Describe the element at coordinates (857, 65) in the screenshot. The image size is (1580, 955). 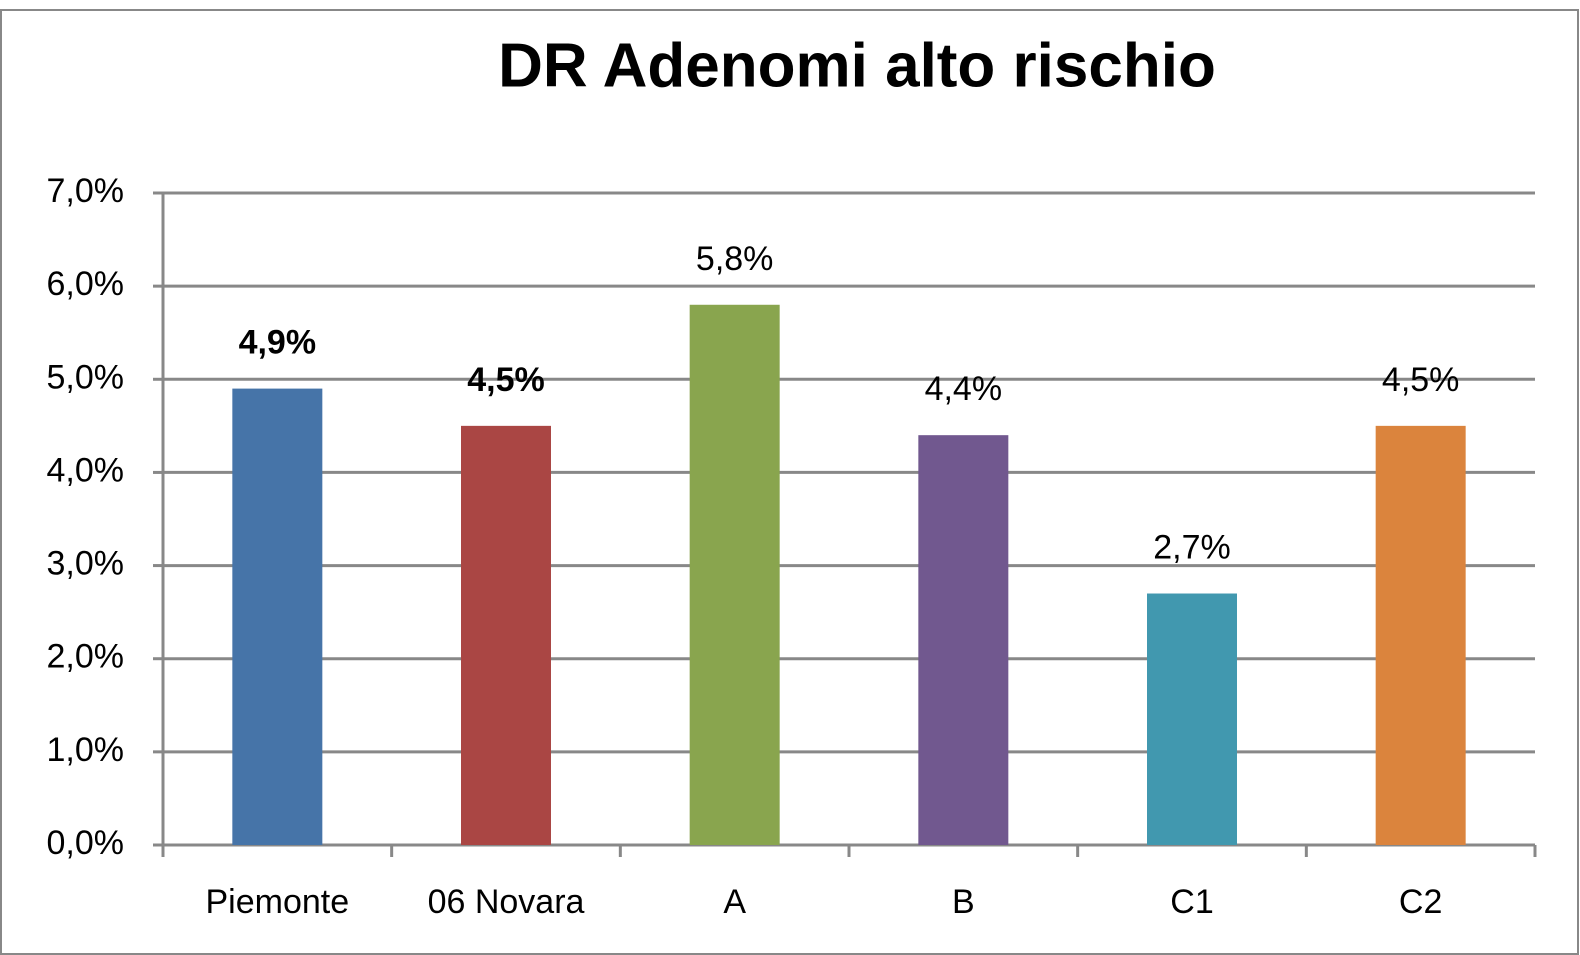
I see `chart-title: DR Adenomi alto rischio` at that location.